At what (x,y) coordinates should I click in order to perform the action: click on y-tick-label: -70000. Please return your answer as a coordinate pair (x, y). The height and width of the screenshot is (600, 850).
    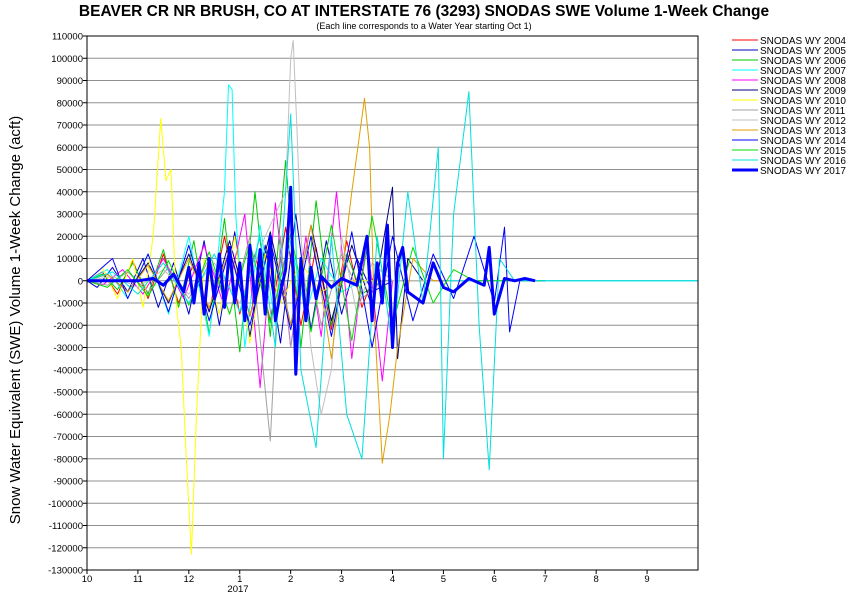
    Looking at the image, I should click on (68, 437).